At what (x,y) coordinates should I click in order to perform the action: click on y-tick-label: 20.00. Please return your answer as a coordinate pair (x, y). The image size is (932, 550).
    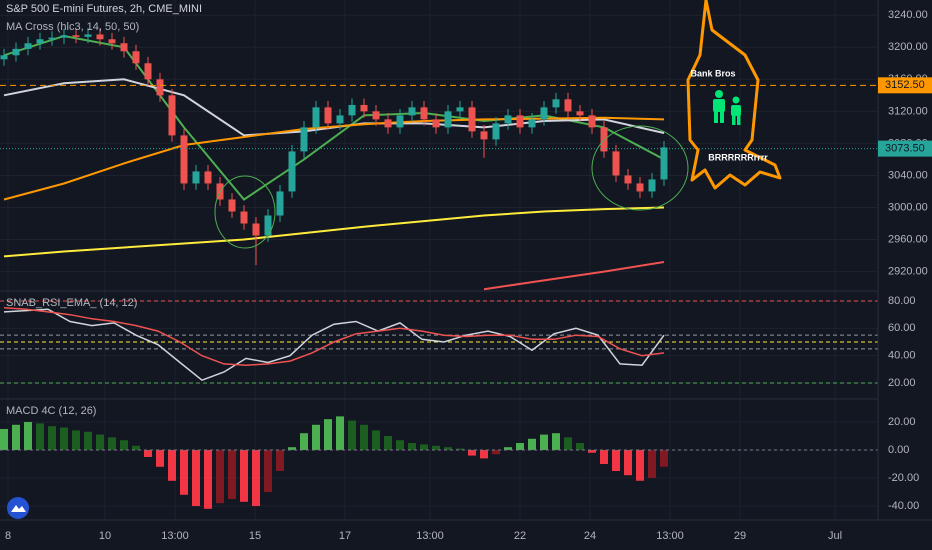
    Looking at the image, I should click on (902, 422).